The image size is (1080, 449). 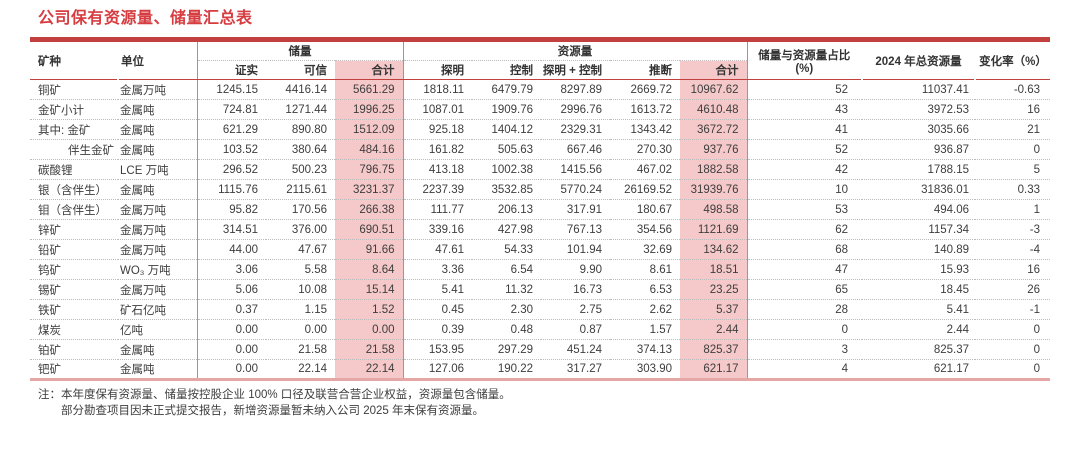 I want to click on resources-inferred-cell: 354.56, so click(x=645, y=229).